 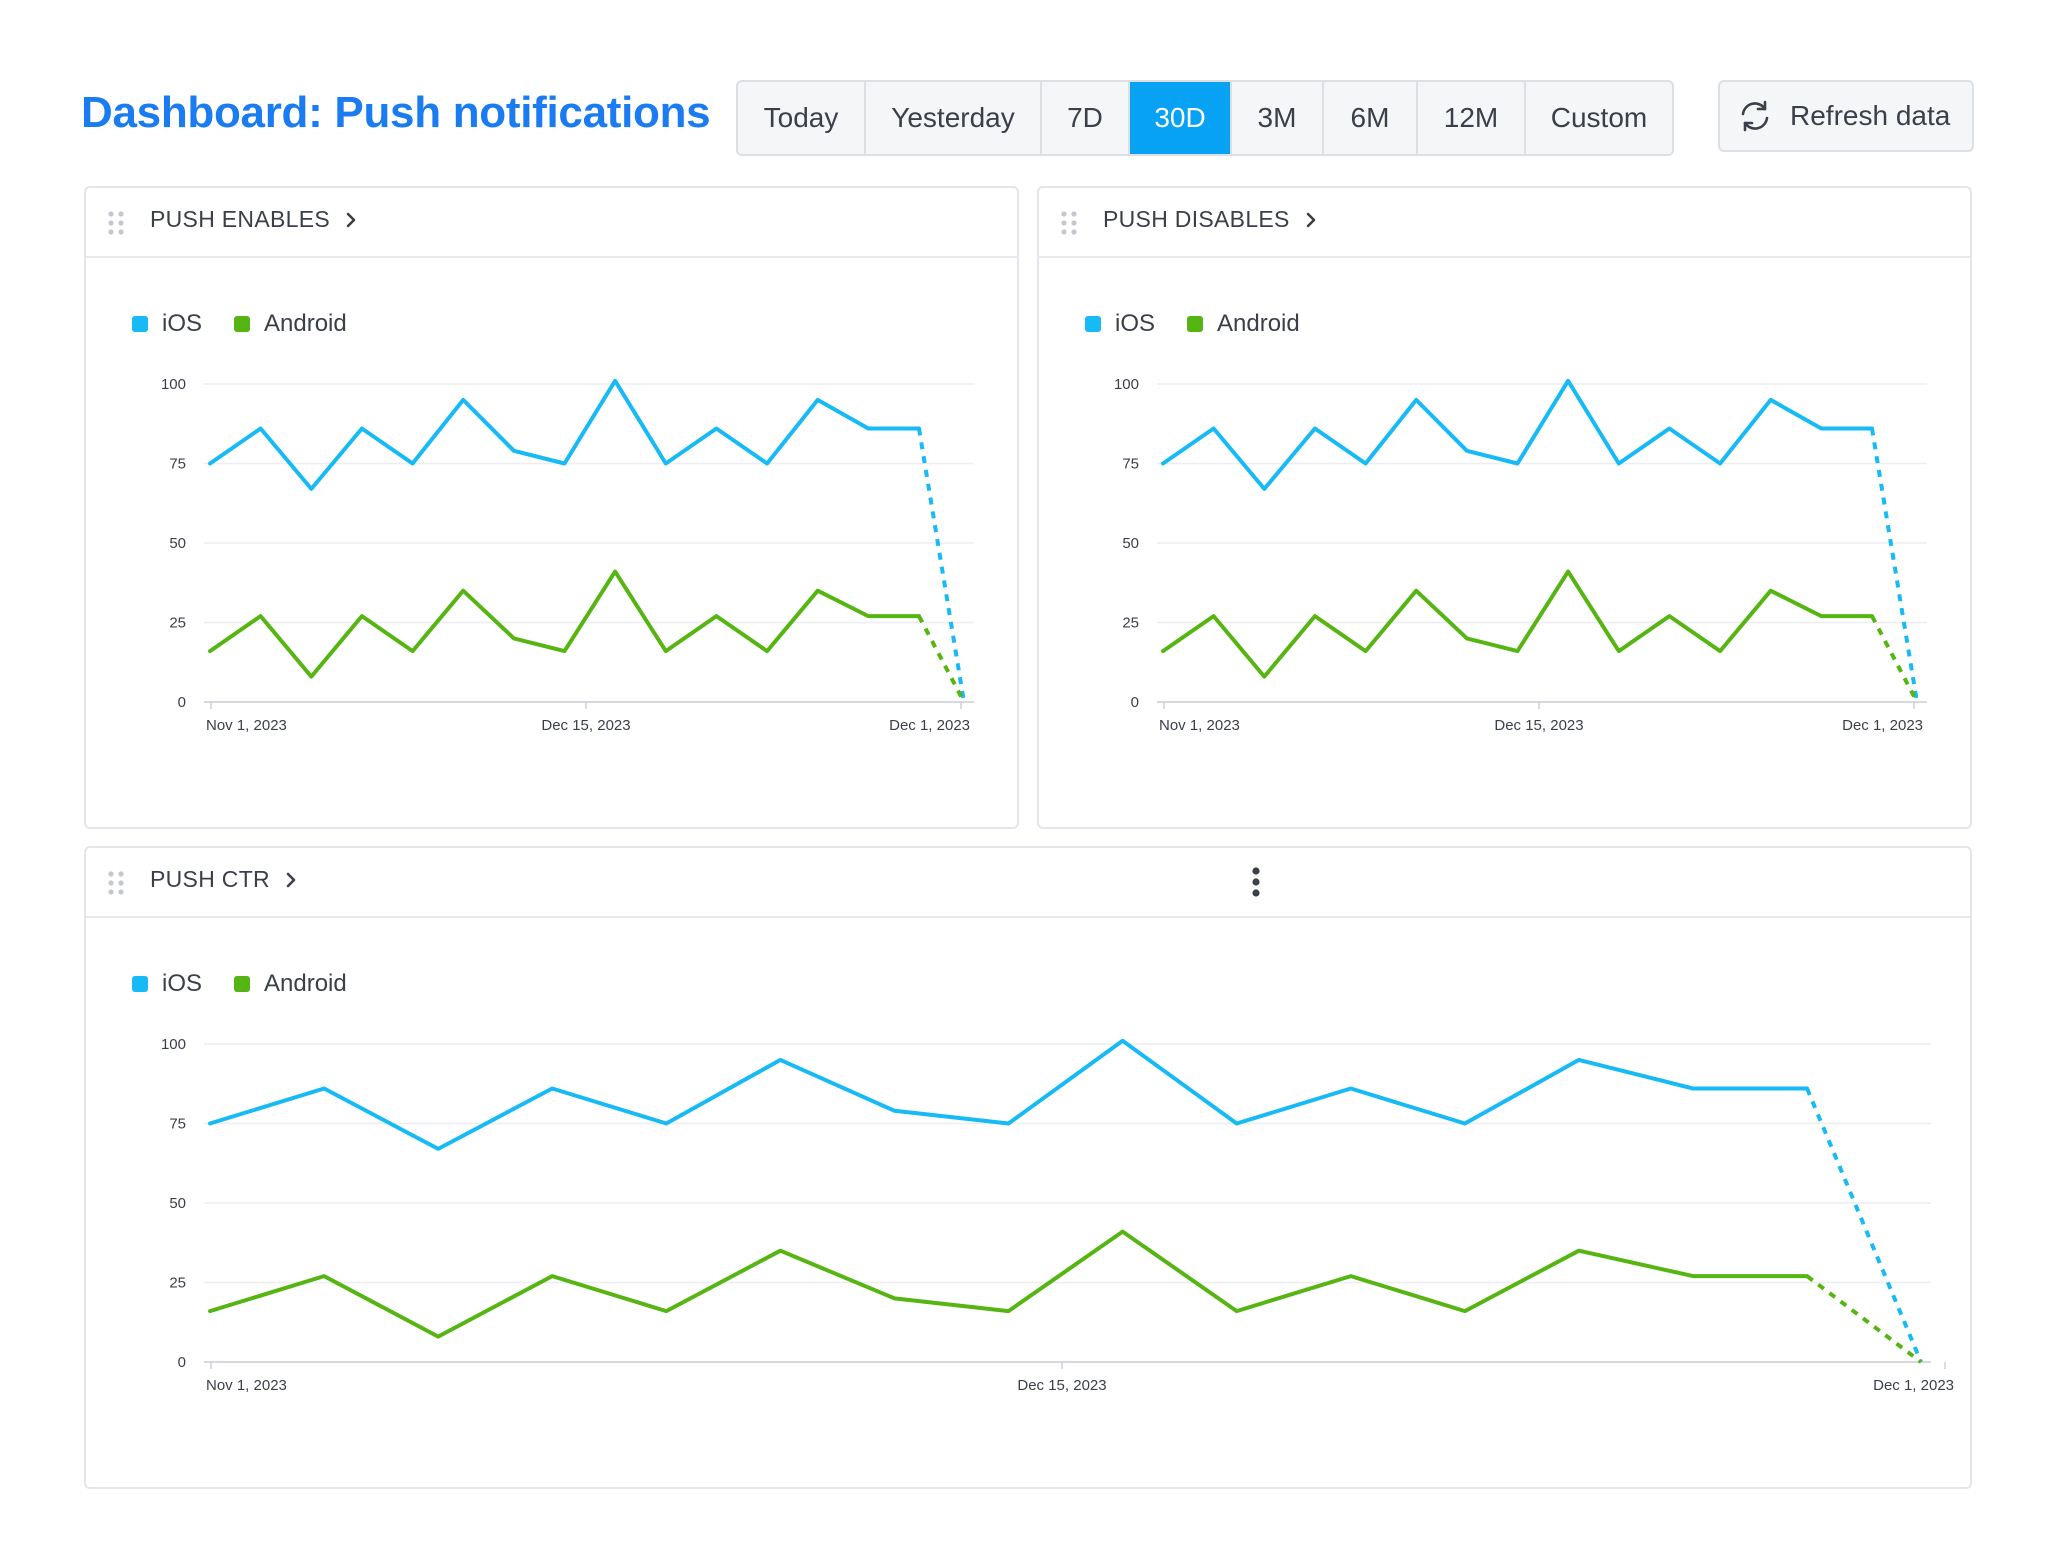 I want to click on panel-header: PUSH CTR, so click(x=1028, y=883).